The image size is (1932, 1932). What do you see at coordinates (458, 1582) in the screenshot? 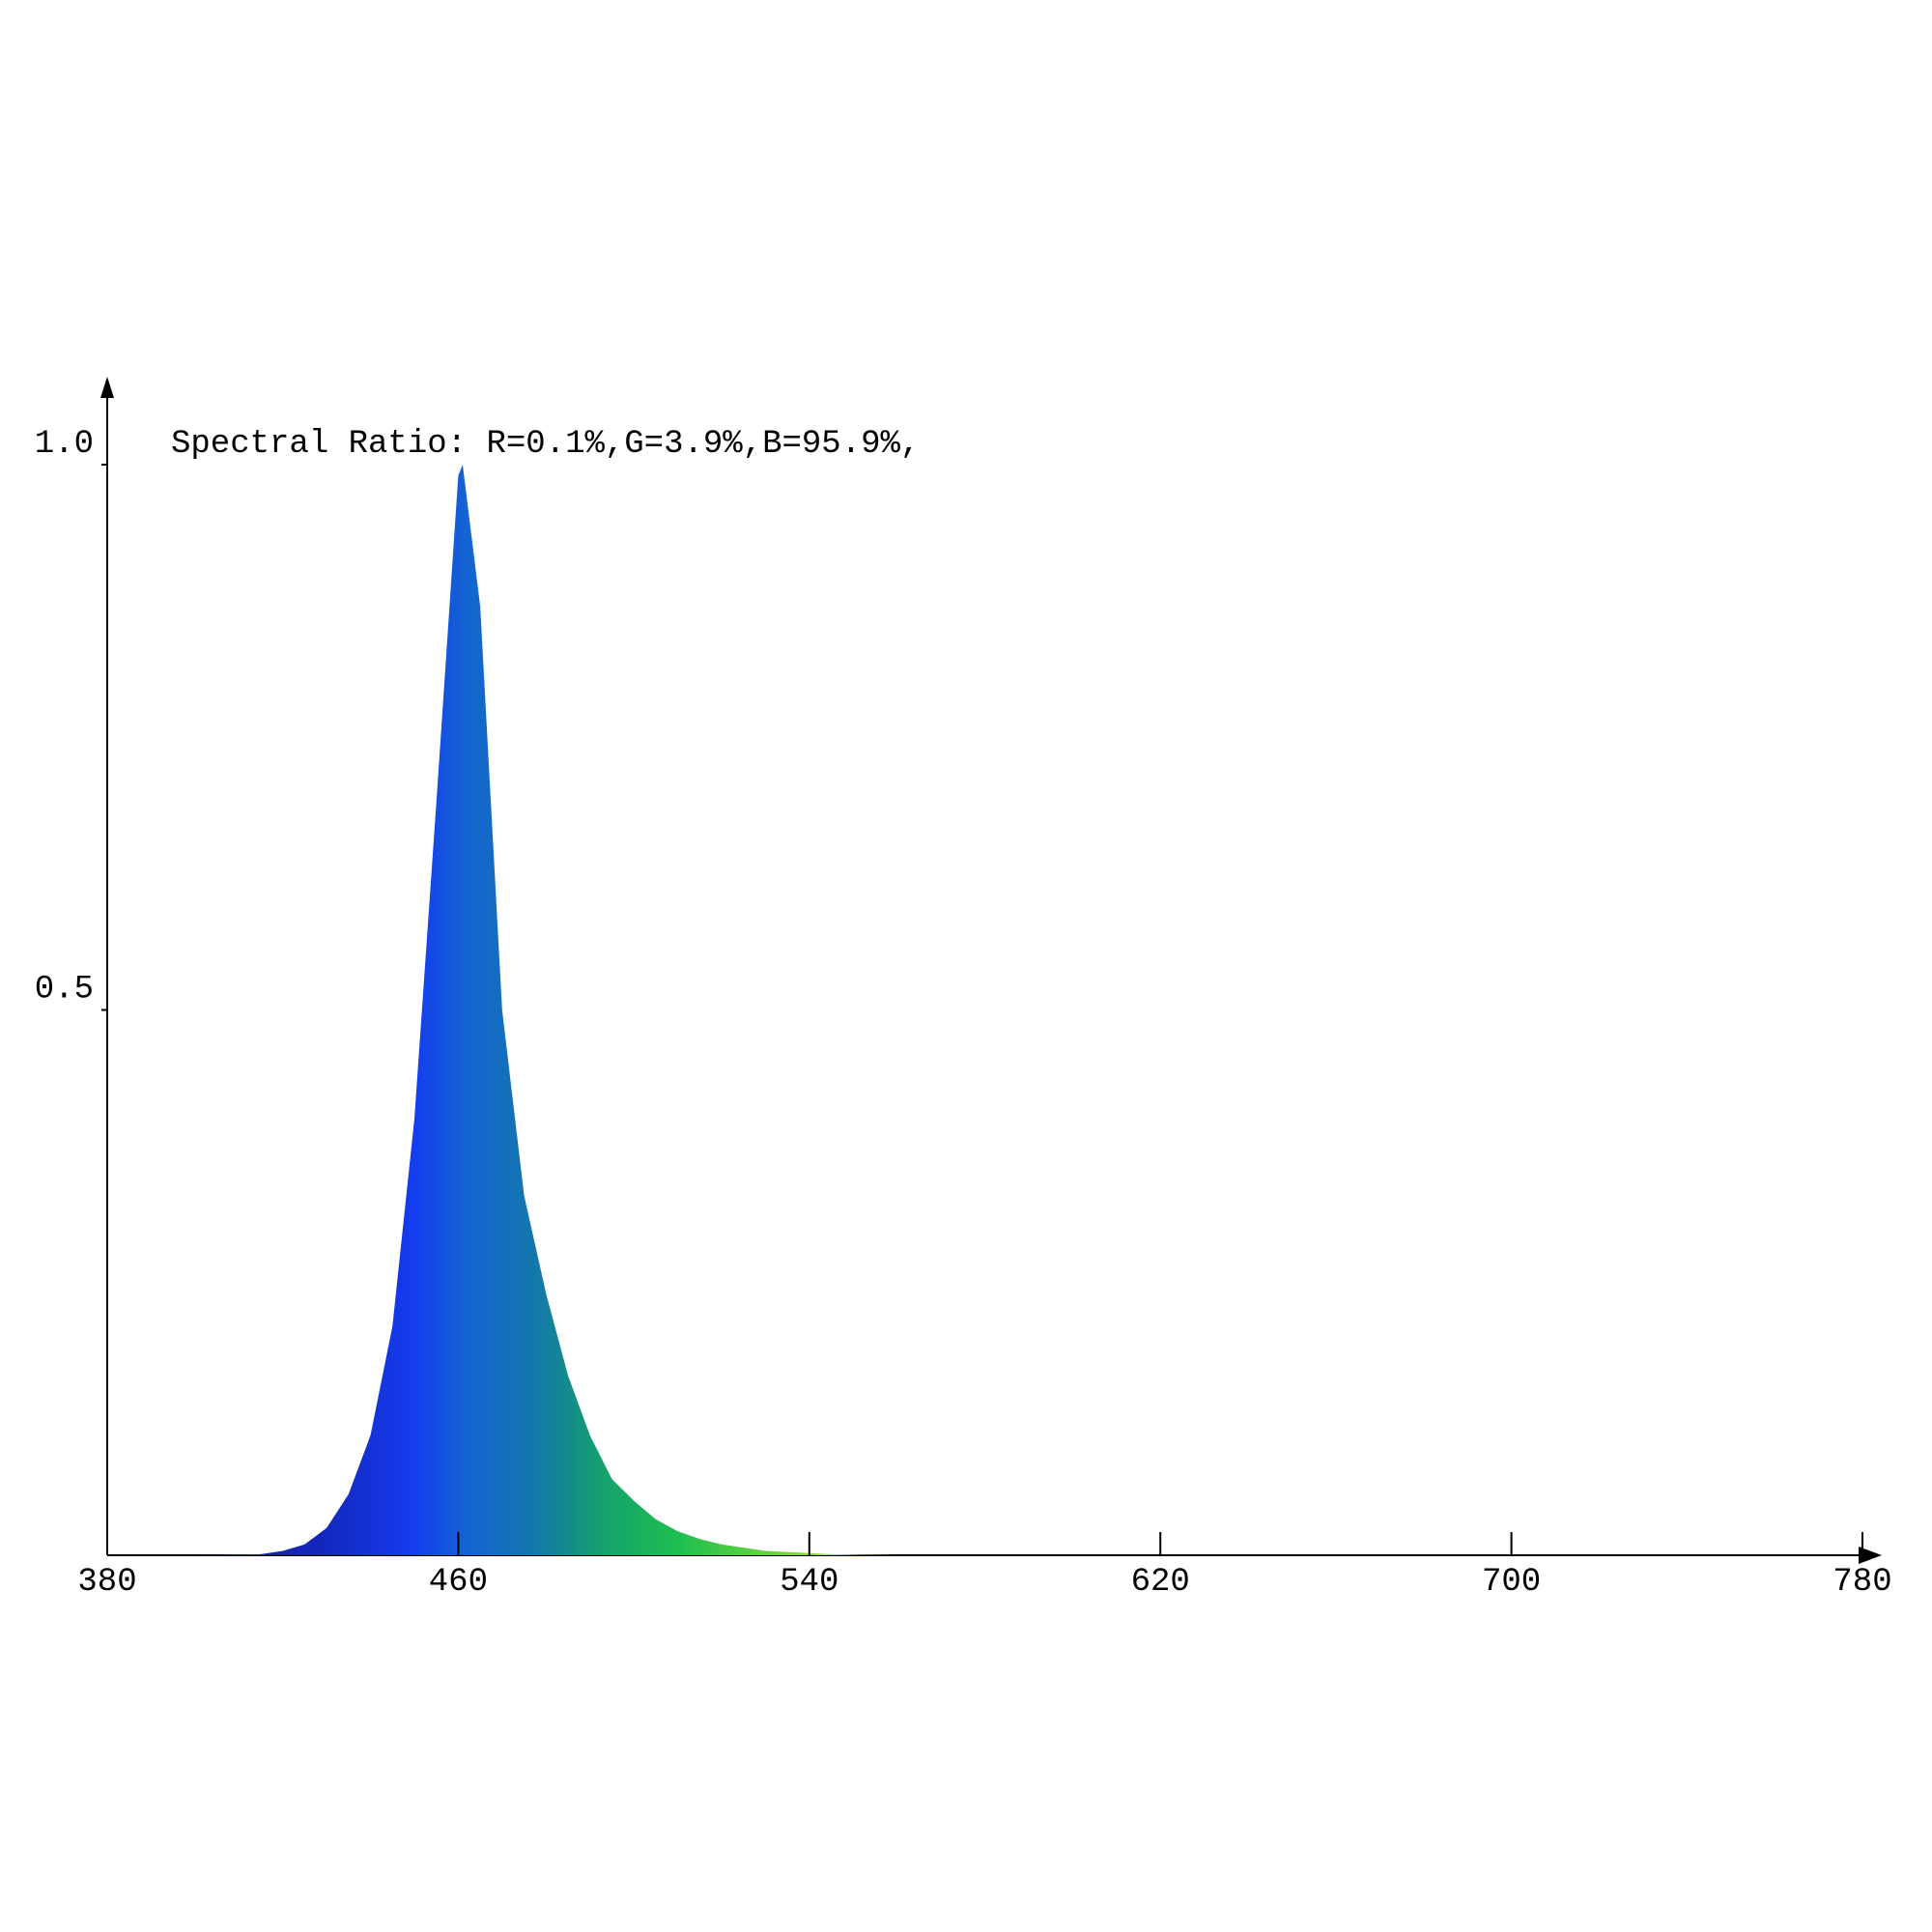
I see `x-tick-label: 460` at bounding box center [458, 1582].